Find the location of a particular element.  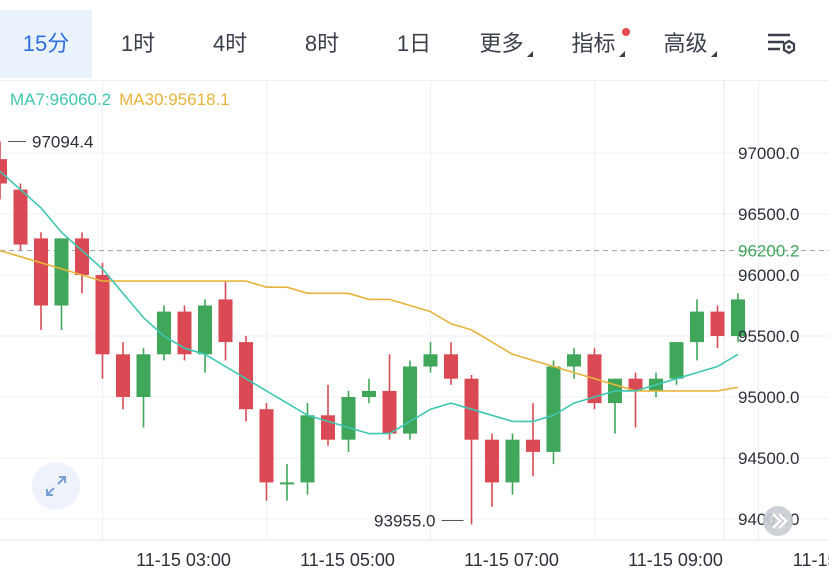

x-tick-label: 11-15 03:00 is located at coordinates (183, 560).